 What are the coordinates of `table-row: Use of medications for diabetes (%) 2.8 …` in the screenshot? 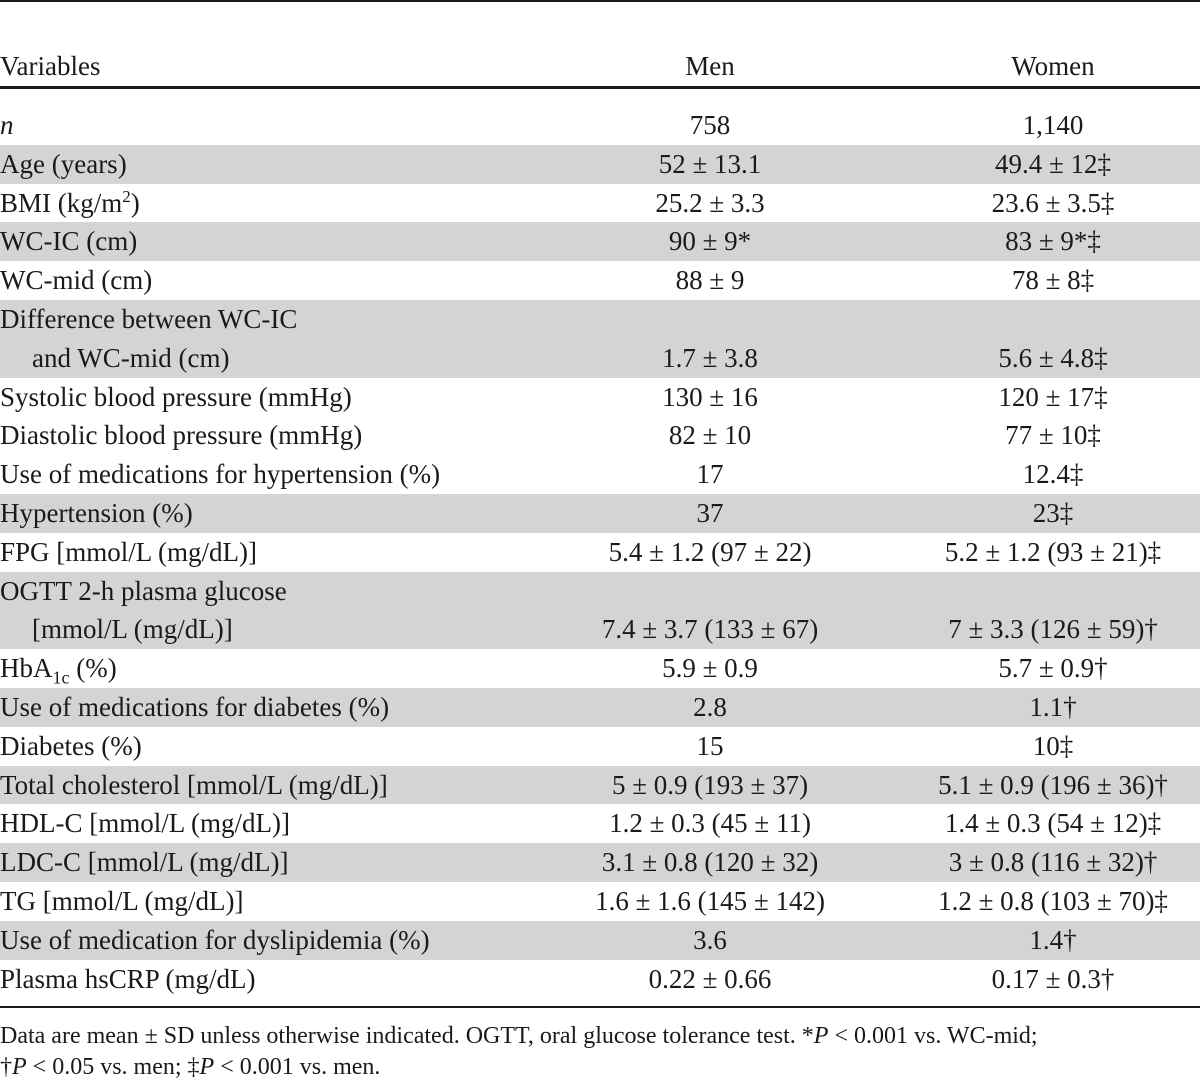 It's located at (600, 707).